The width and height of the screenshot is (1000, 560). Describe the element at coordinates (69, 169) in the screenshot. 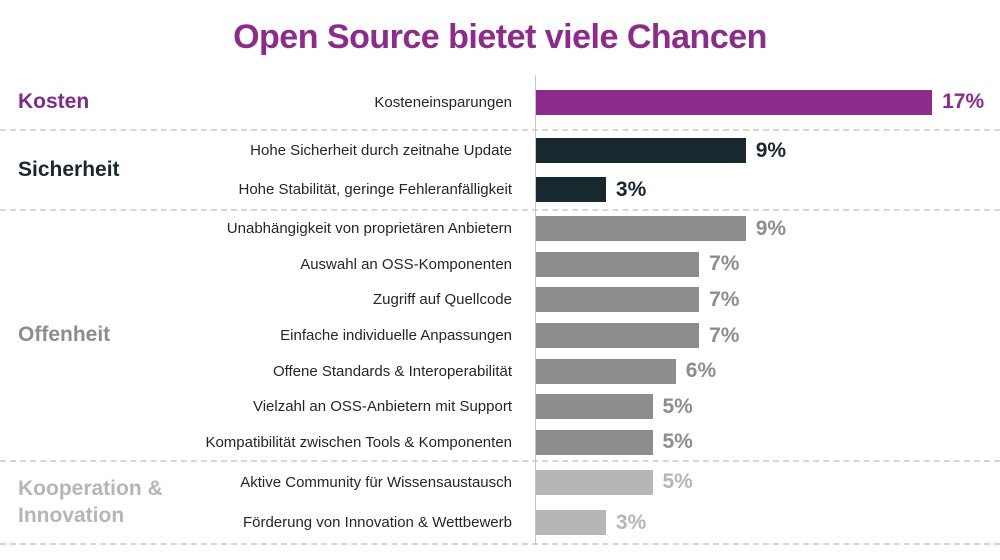

I see `category-label-sicherheit: Sicherheit` at that location.